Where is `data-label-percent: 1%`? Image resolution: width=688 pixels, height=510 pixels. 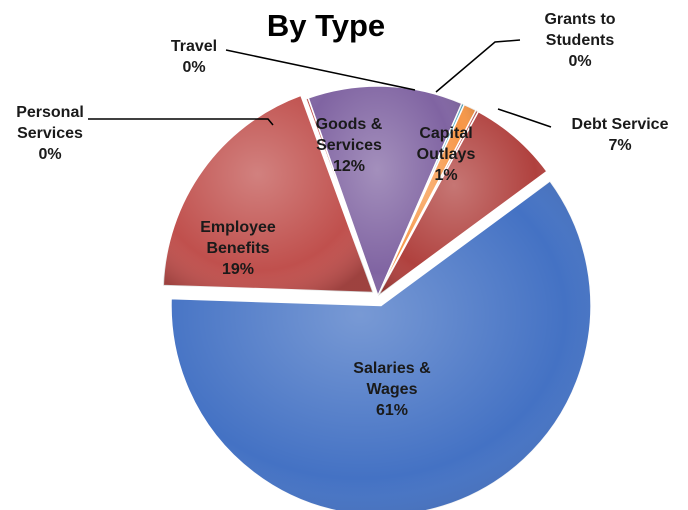
data-label-percent: 1% is located at coordinates (445, 175).